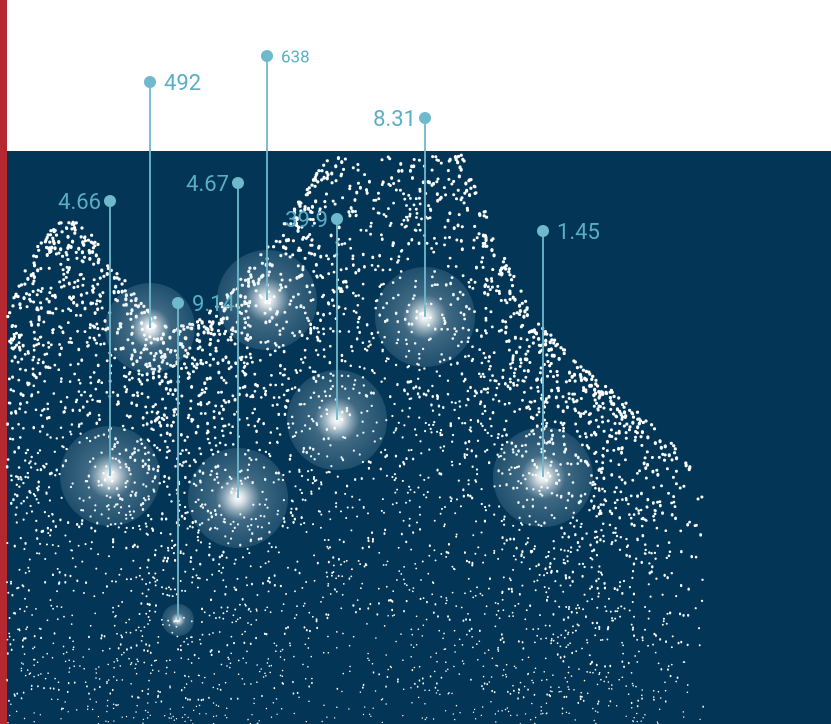 The width and height of the screenshot is (831, 724). What do you see at coordinates (79, 202) in the screenshot?
I see `pin-label: 4.66` at bounding box center [79, 202].